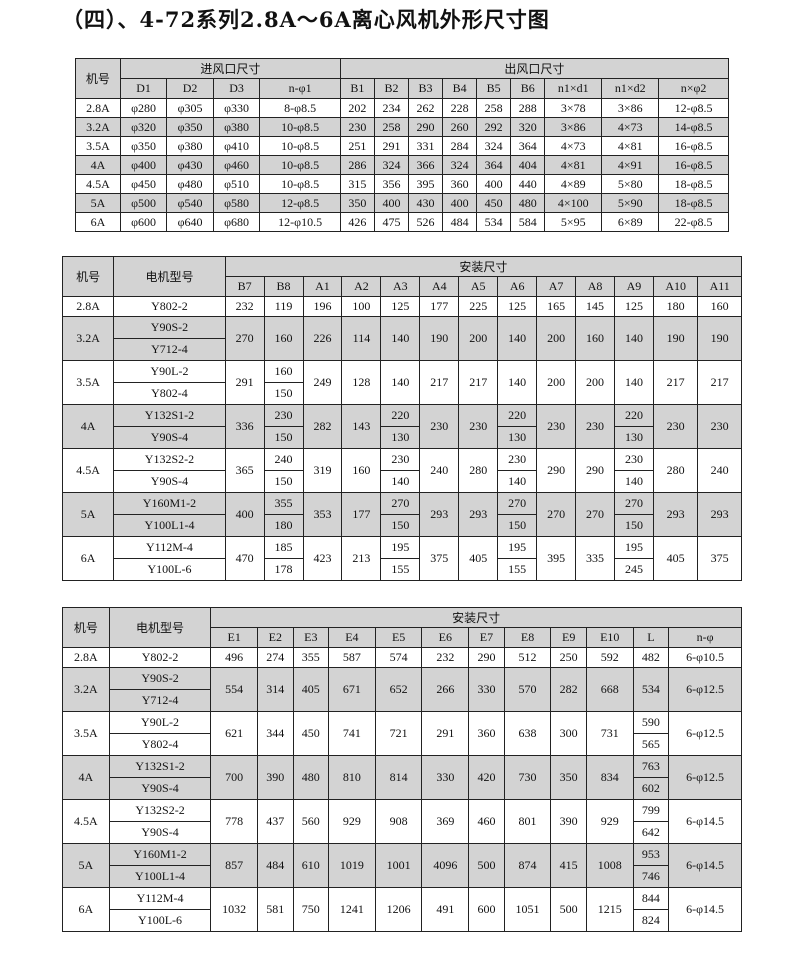 The width and height of the screenshot is (800, 963). I want to click on header-row: 机号 电机型号 安装尺寸, so click(402, 276).